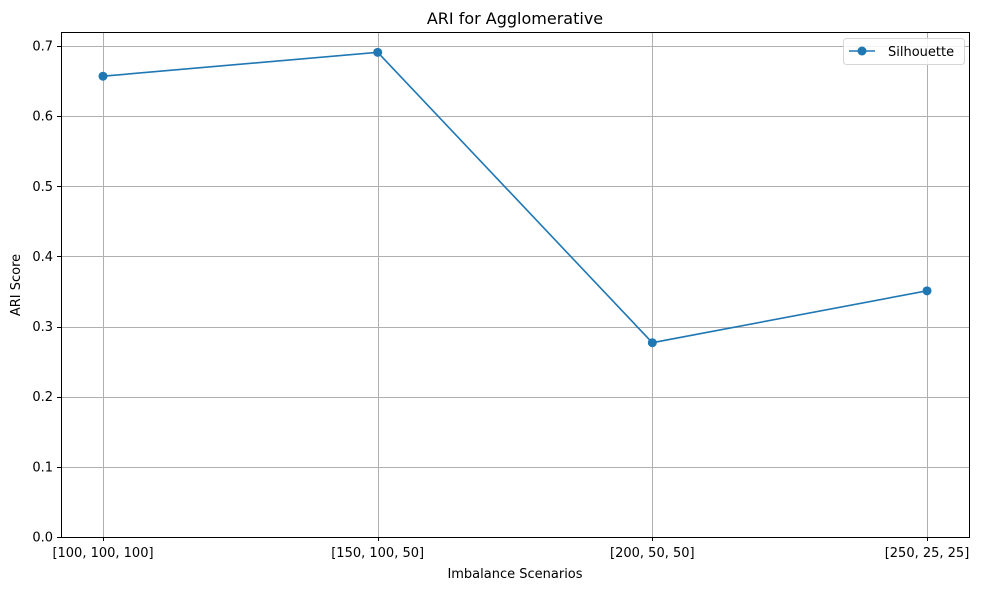 This screenshot has height=590, width=983. What do you see at coordinates (514, 574) in the screenshot?
I see `x-axis-label: Imbalance Scenarios` at bounding box center [514, 574].